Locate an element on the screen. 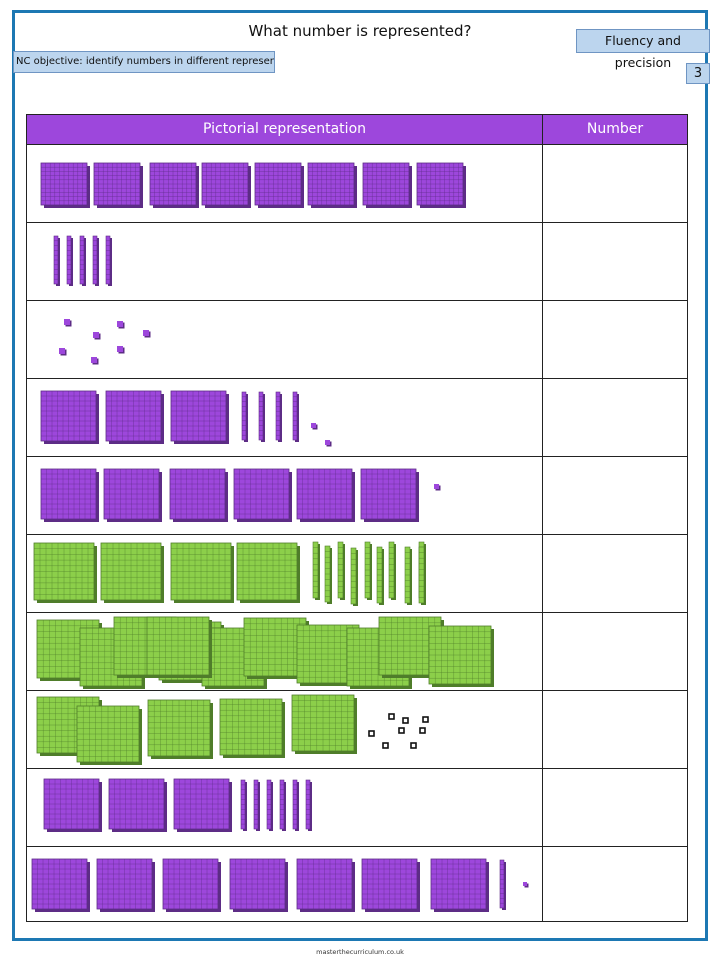 The image size is (720, 960). header-number: Number is located at coordinates (615, 129).